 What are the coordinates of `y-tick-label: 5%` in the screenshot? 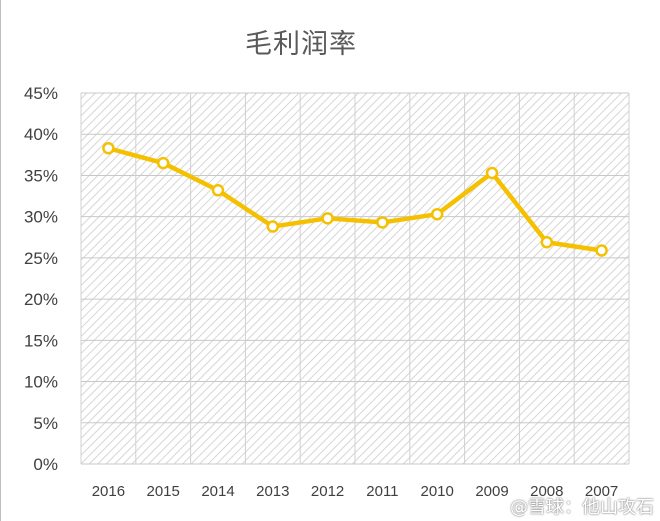 It's located at (45, 423).